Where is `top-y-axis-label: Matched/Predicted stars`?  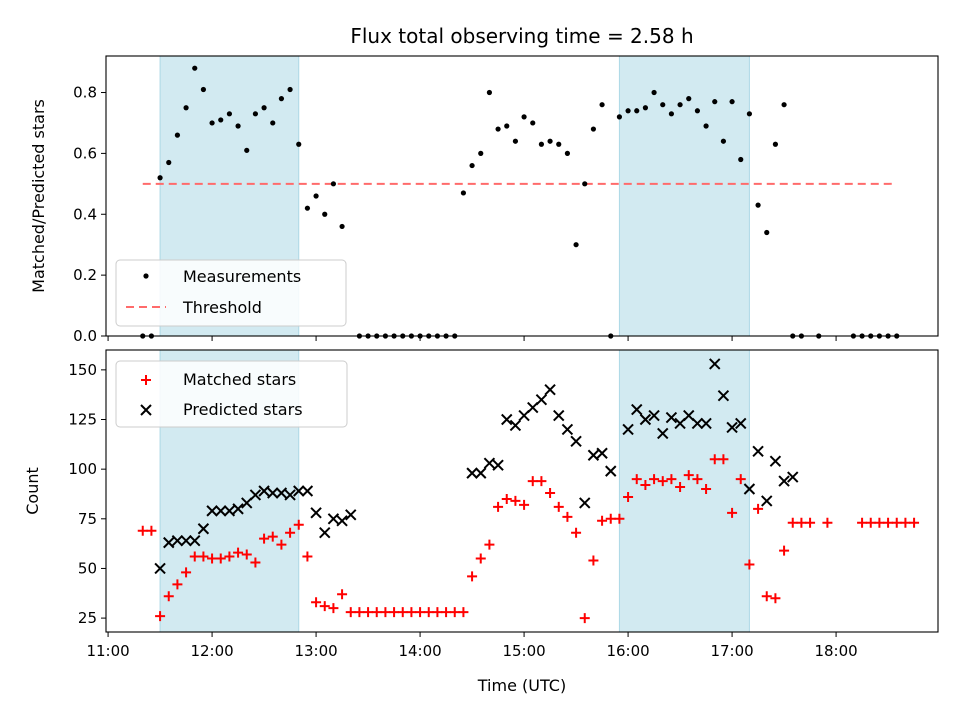 top-y-axis-label: Matched/Predicted stars is located at coordinates (38, 196).